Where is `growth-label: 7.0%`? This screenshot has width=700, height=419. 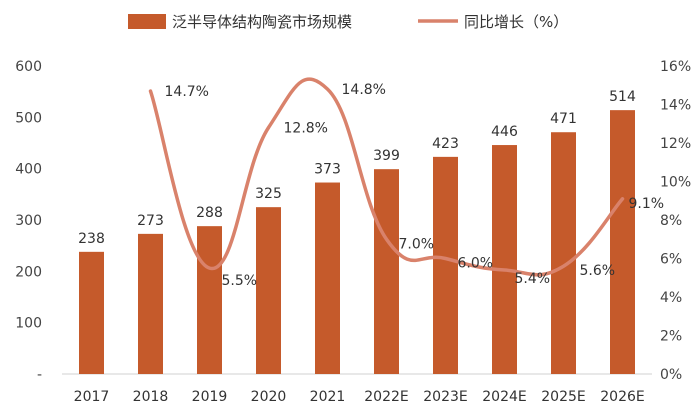 growth-label: 7.0% is located at coordinates (417, 244).